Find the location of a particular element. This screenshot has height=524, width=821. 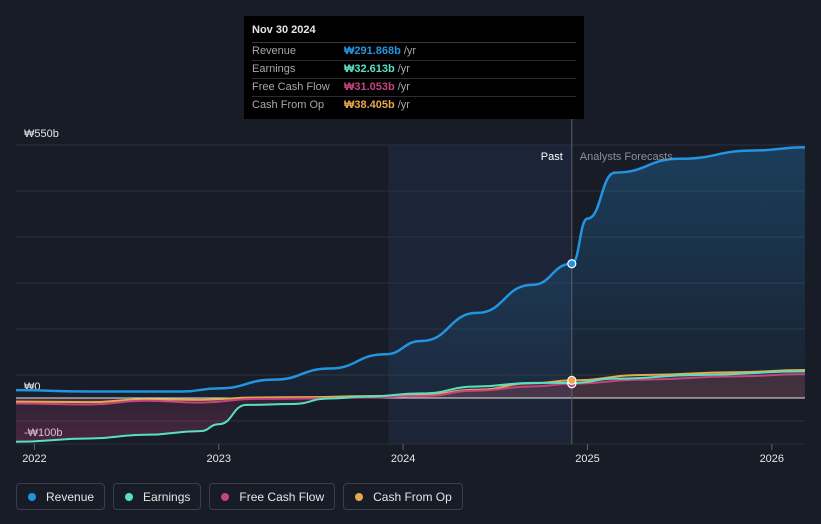

tooltip-value: ₩291.868b is located at coordinates (372, 51).